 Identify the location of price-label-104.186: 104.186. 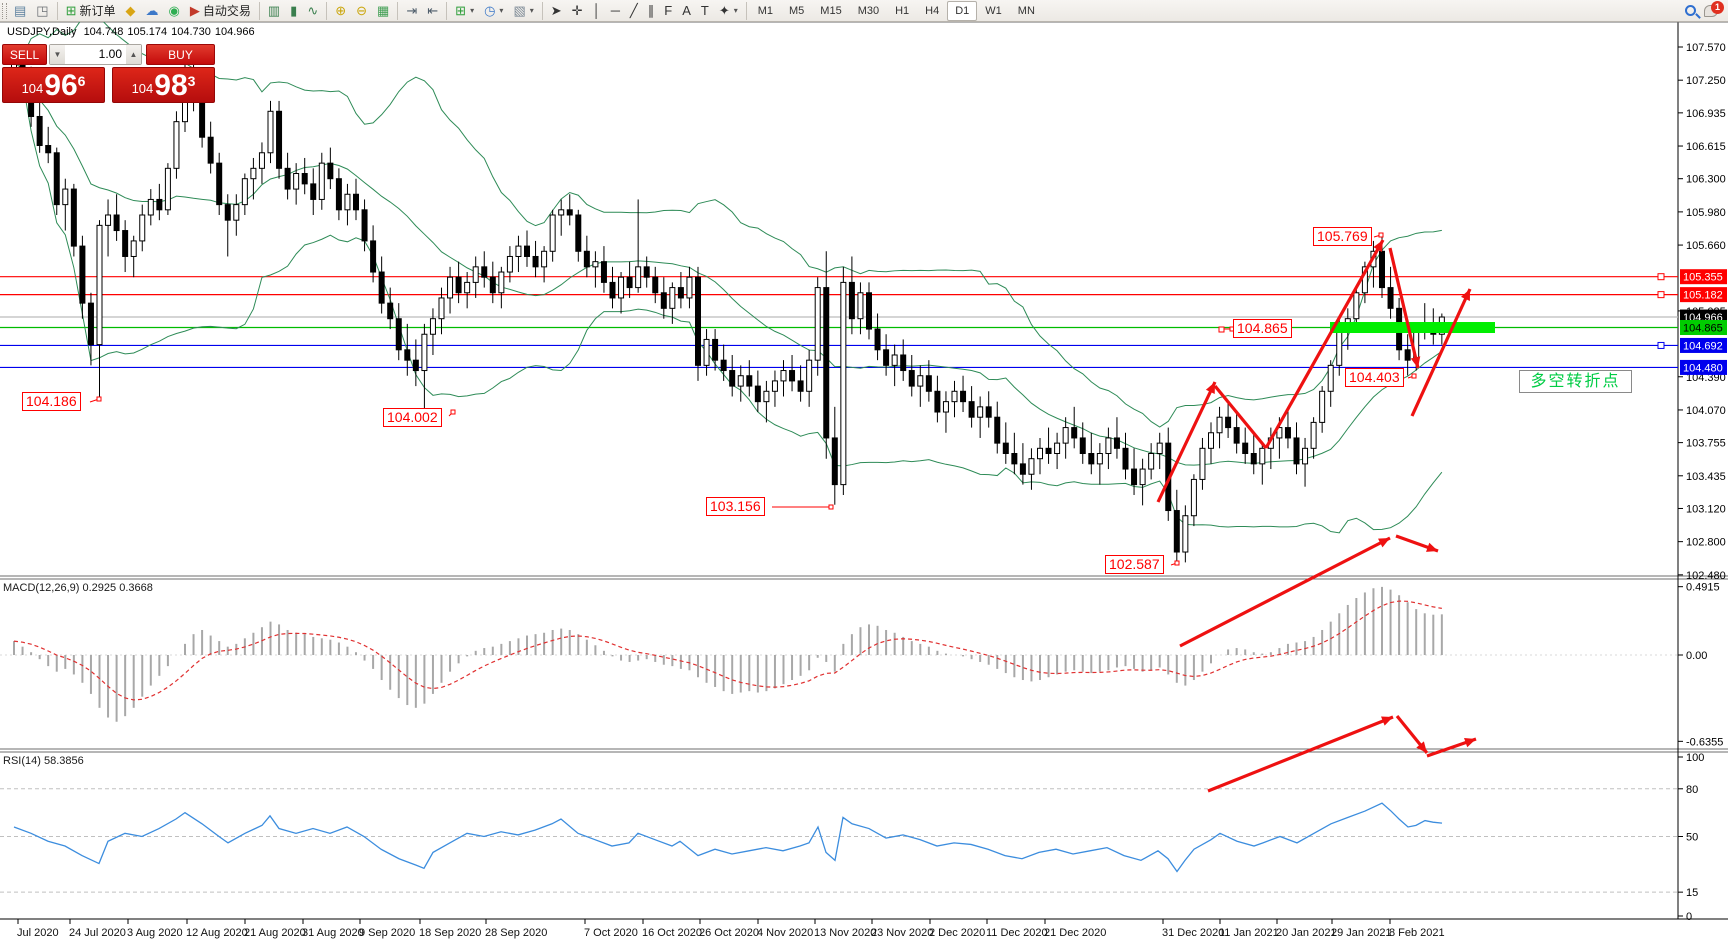
(51, 401).